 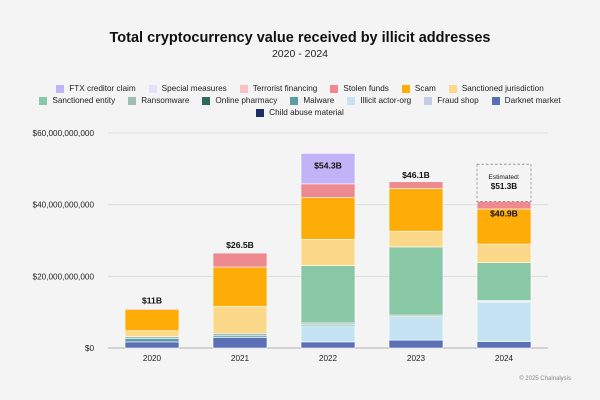 What do you see at coordinates (165, 100) in the screenshot?
I see `legend-label: Ransomware` at bounding box center [165, 100].